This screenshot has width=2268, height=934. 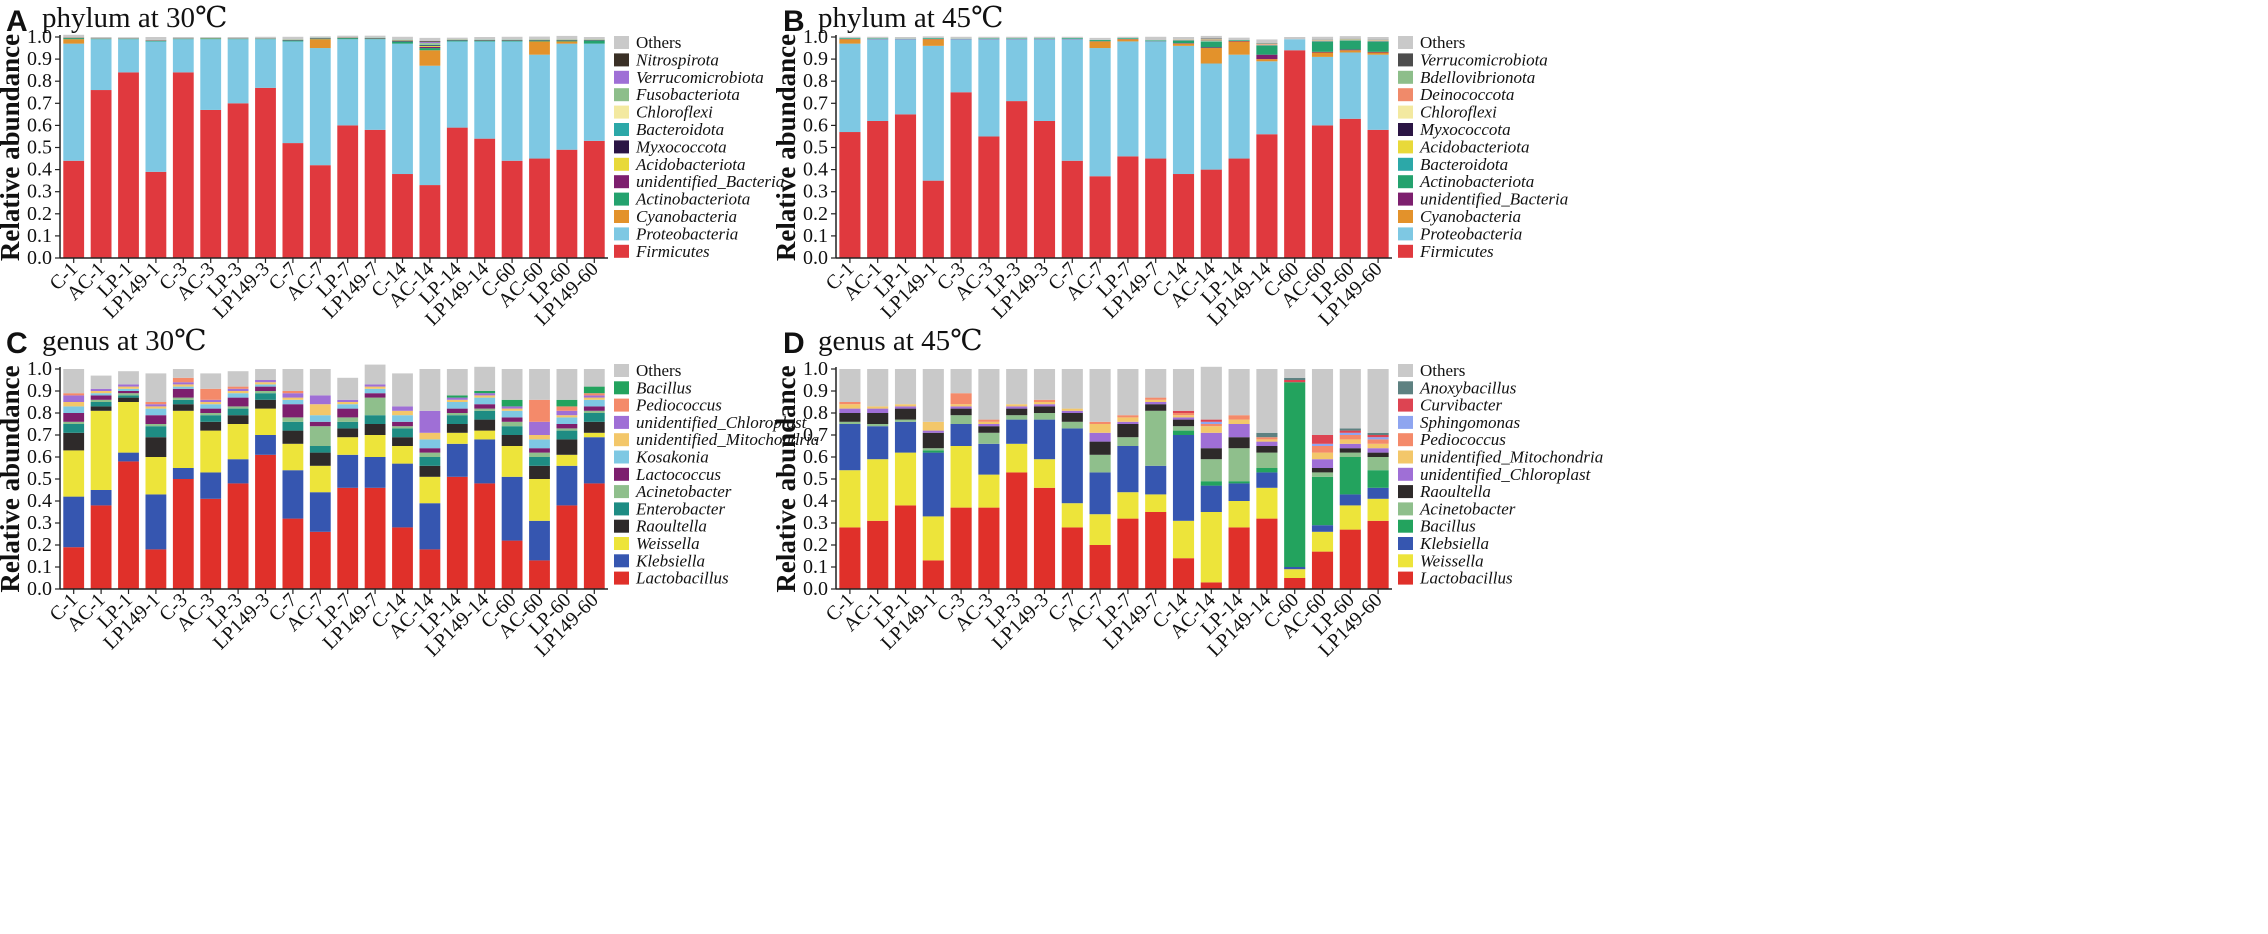 What do you see at coordinates (1466, 181) in the screenshot?
I see `legend-item: Actinobacteriota` at bounding box center [1466, 181].